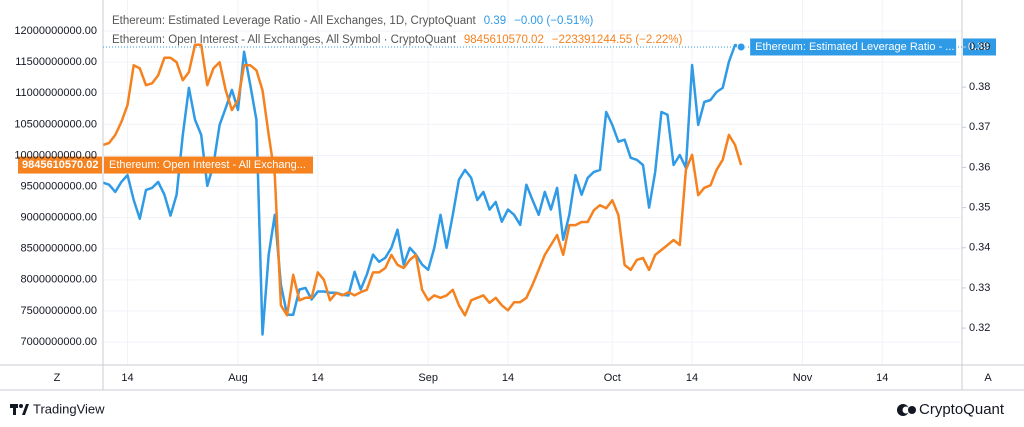  I want to click on y2-tick-label: 0.35, so click(979, 208).